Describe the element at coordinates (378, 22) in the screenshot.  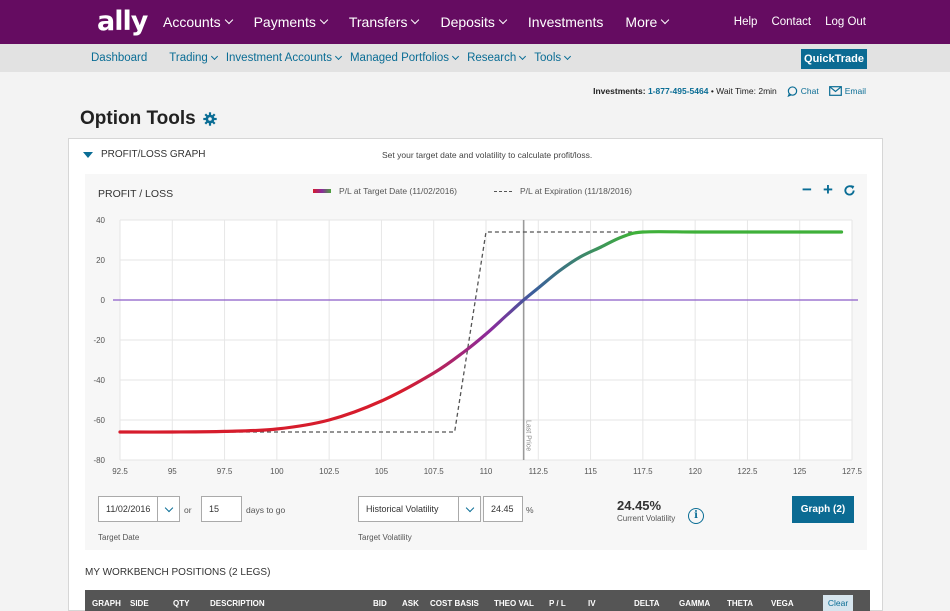
I see `nav-label: Transfers` at that location.